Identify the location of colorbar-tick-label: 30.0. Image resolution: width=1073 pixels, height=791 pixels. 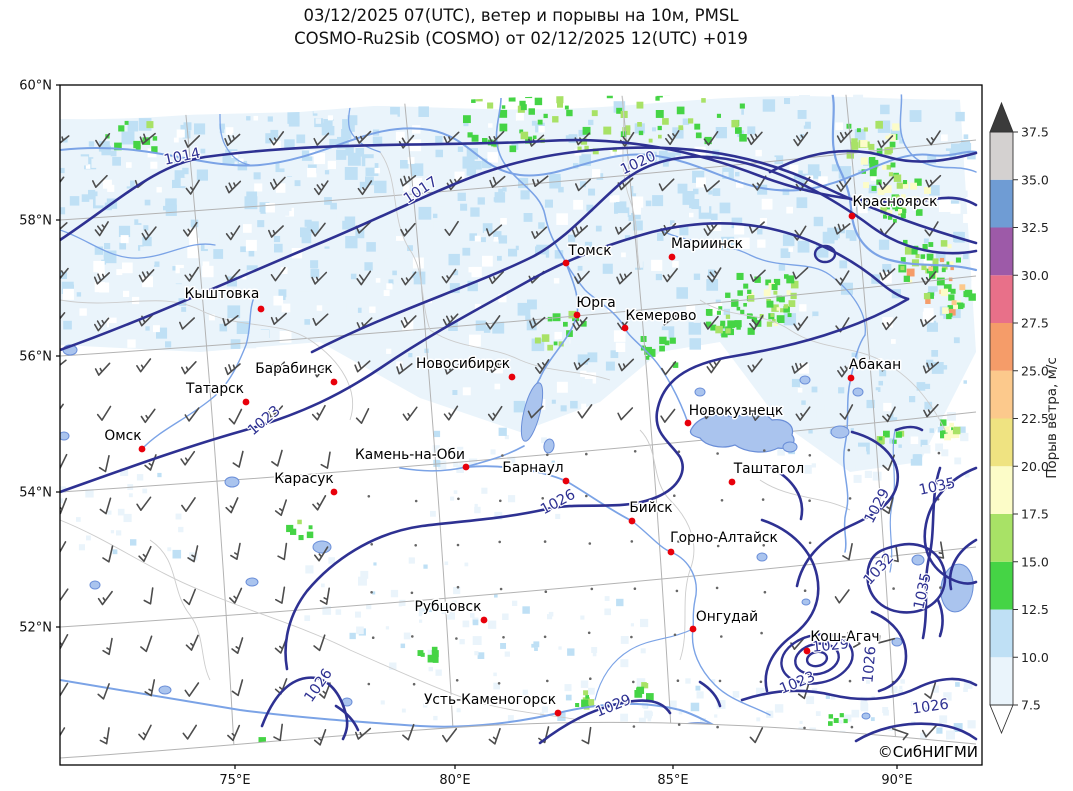
(1035, 275).